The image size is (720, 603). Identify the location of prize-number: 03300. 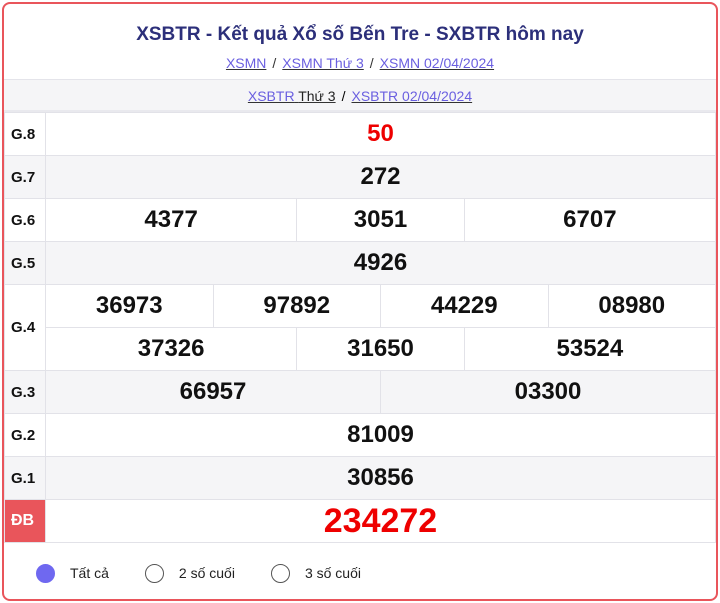
(548, 392).